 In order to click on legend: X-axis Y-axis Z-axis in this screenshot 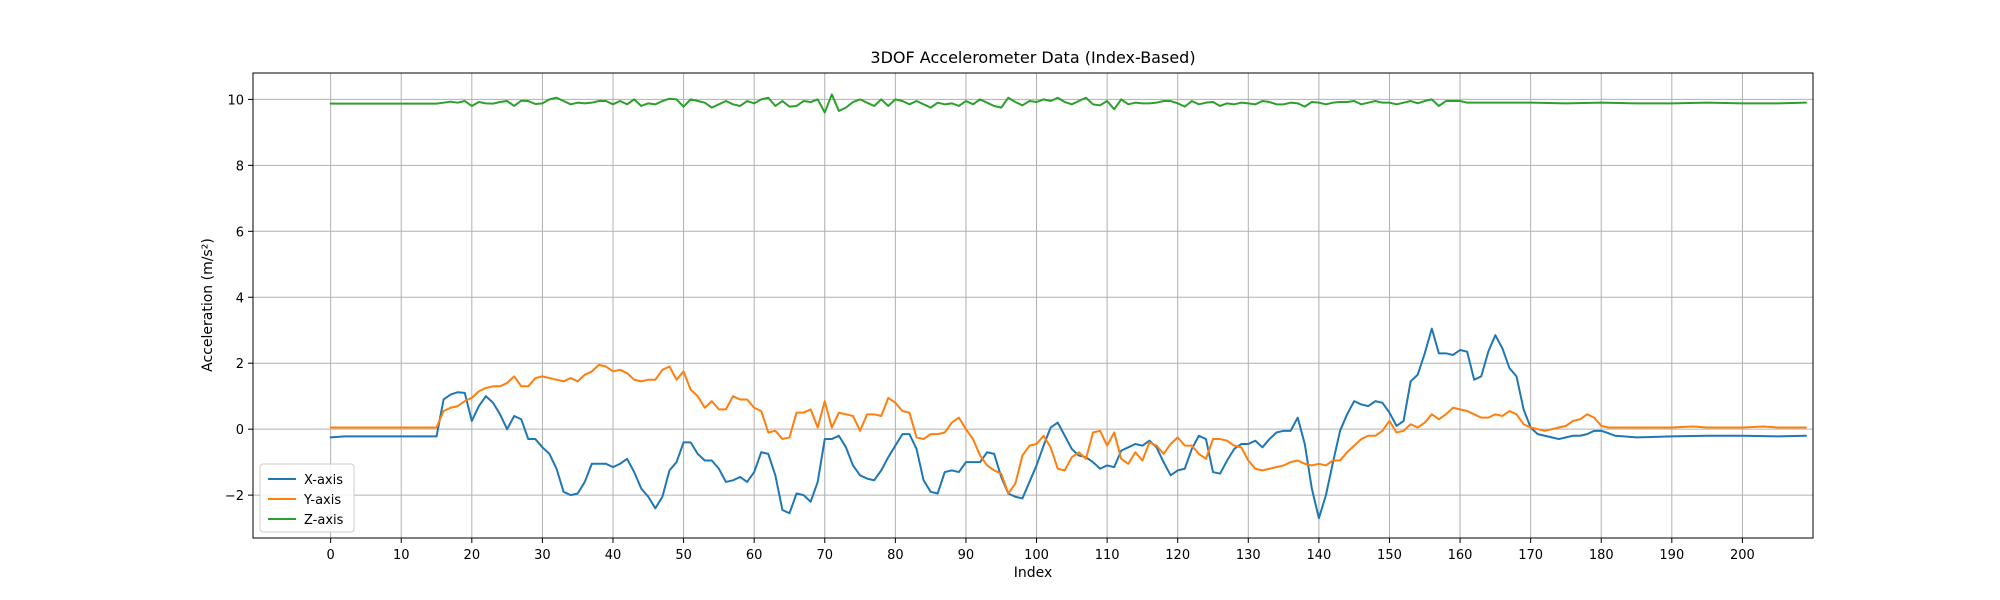, I will do `click(307, 498)`.